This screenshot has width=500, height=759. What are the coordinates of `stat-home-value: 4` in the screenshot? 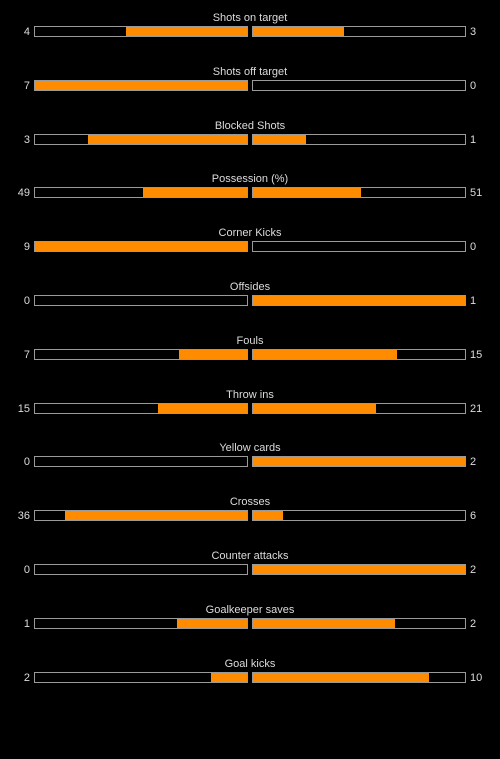 It's located at (26, 32).